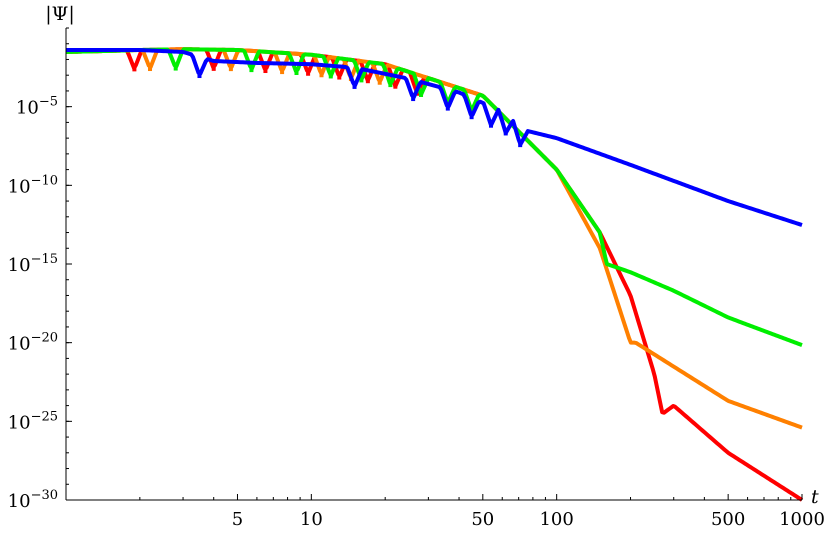 The width and height of the screenshot is (830, 536). I want to click on x-tick-label: 10, so click(311, 519).